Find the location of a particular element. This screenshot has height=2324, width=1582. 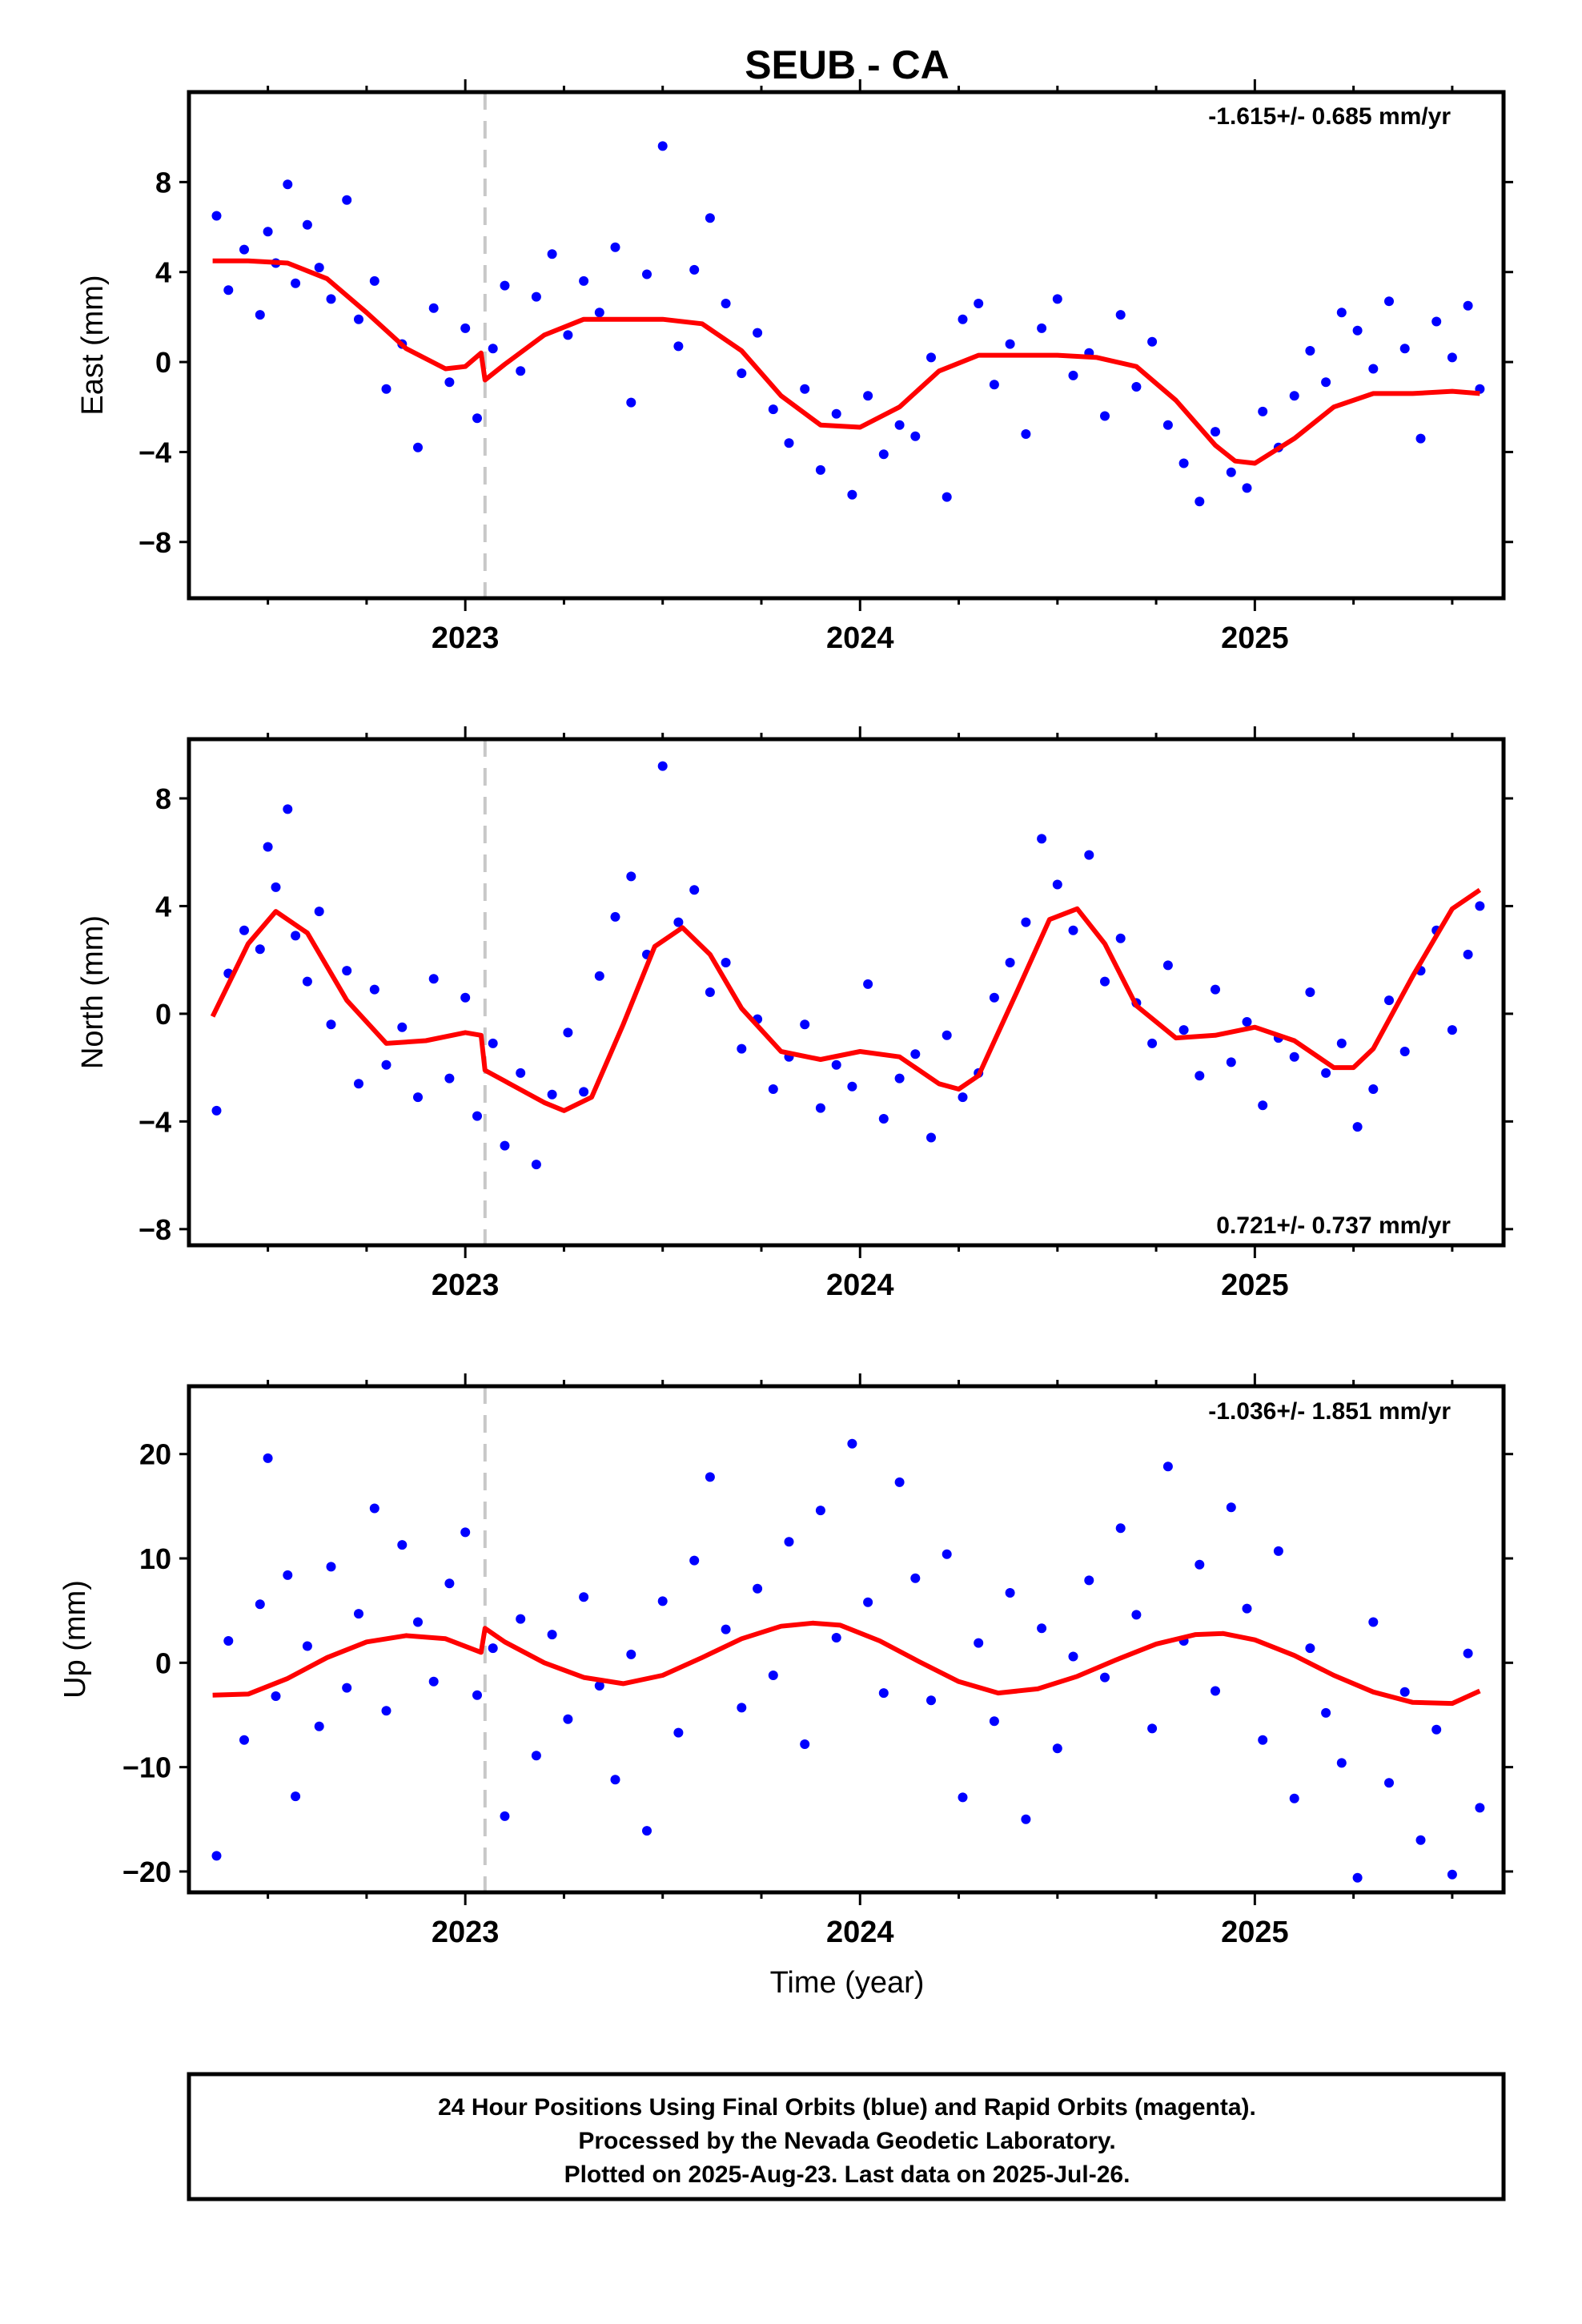

xticklabels-east: 2023 2024 2025 is located at coordinates (860, 638).